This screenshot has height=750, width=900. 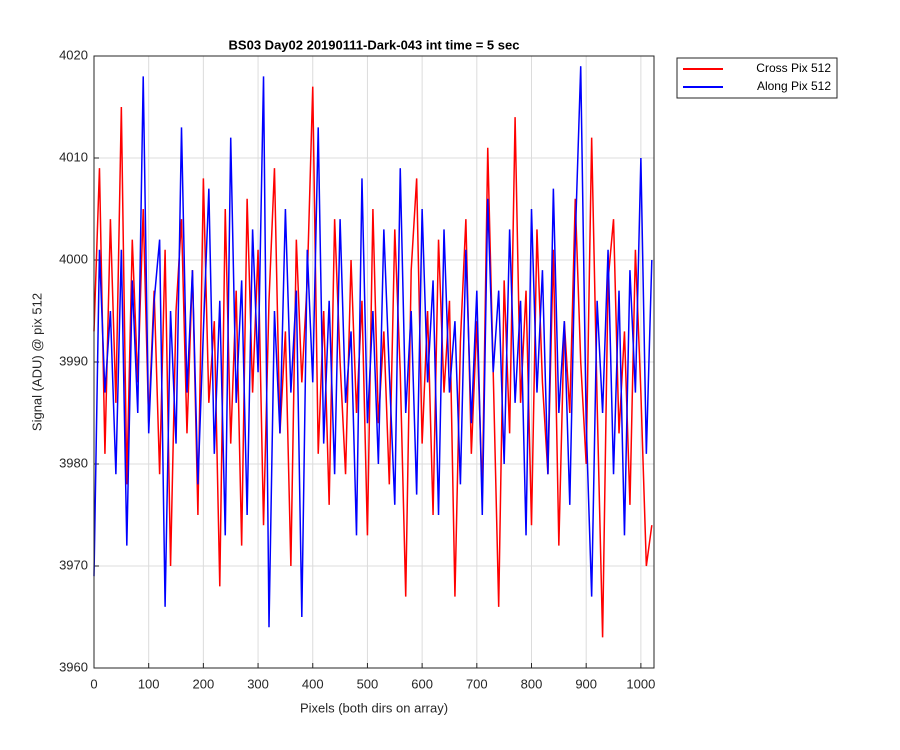 What do you see at coordinates (36, 362) in the screenshot?
I see `y-axis-label: Signal (ADU) @ pix 512` at bounding box center [36, 362].